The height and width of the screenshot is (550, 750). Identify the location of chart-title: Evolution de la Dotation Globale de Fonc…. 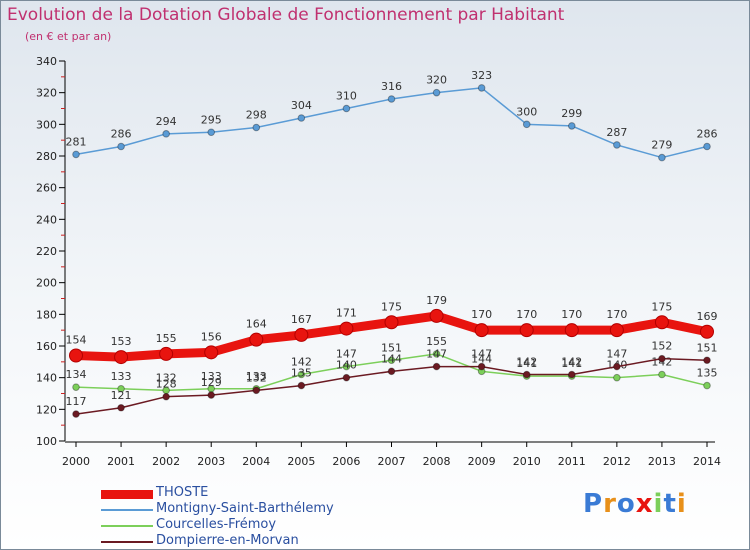
(286, 15).